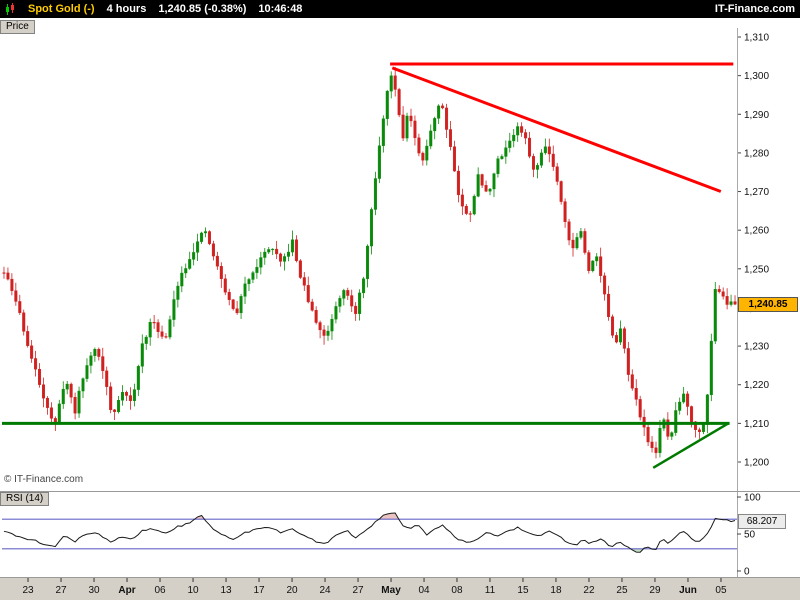 This screenshot has height=600, width=800. What do you see at coordinates (193, 590) in the screenshot?
I see `x-axis-label: 10` at bounding box center [193, 590].